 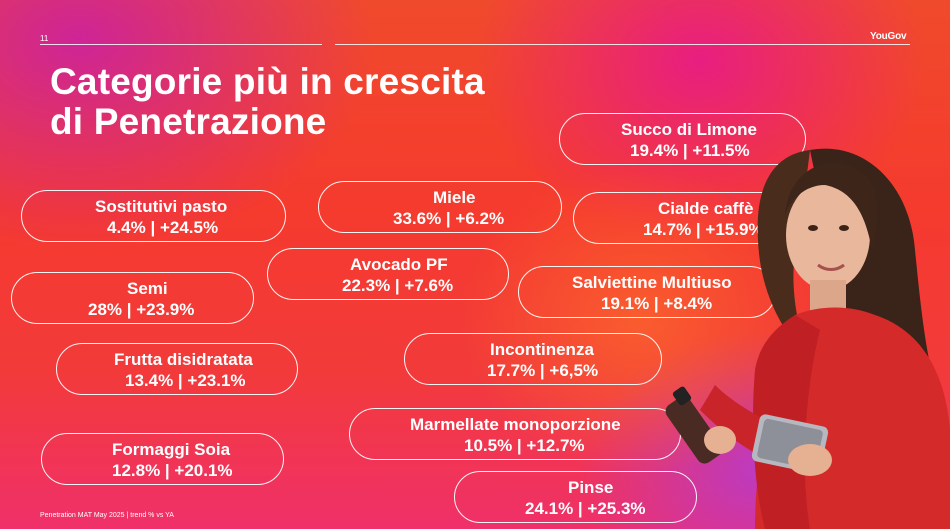 I want to click on category-pill-pinse: Pinse 24.1% | +25.3%, so click(x=575, y=497).